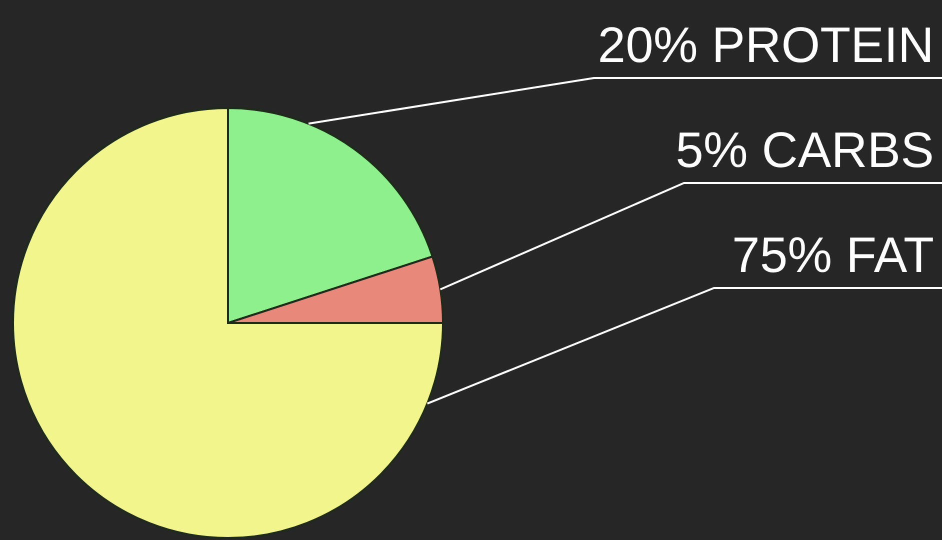 Image resolution: width=942 pixels, height=540 pixels. I want to click on data-label: 20%, so click(648, 45).